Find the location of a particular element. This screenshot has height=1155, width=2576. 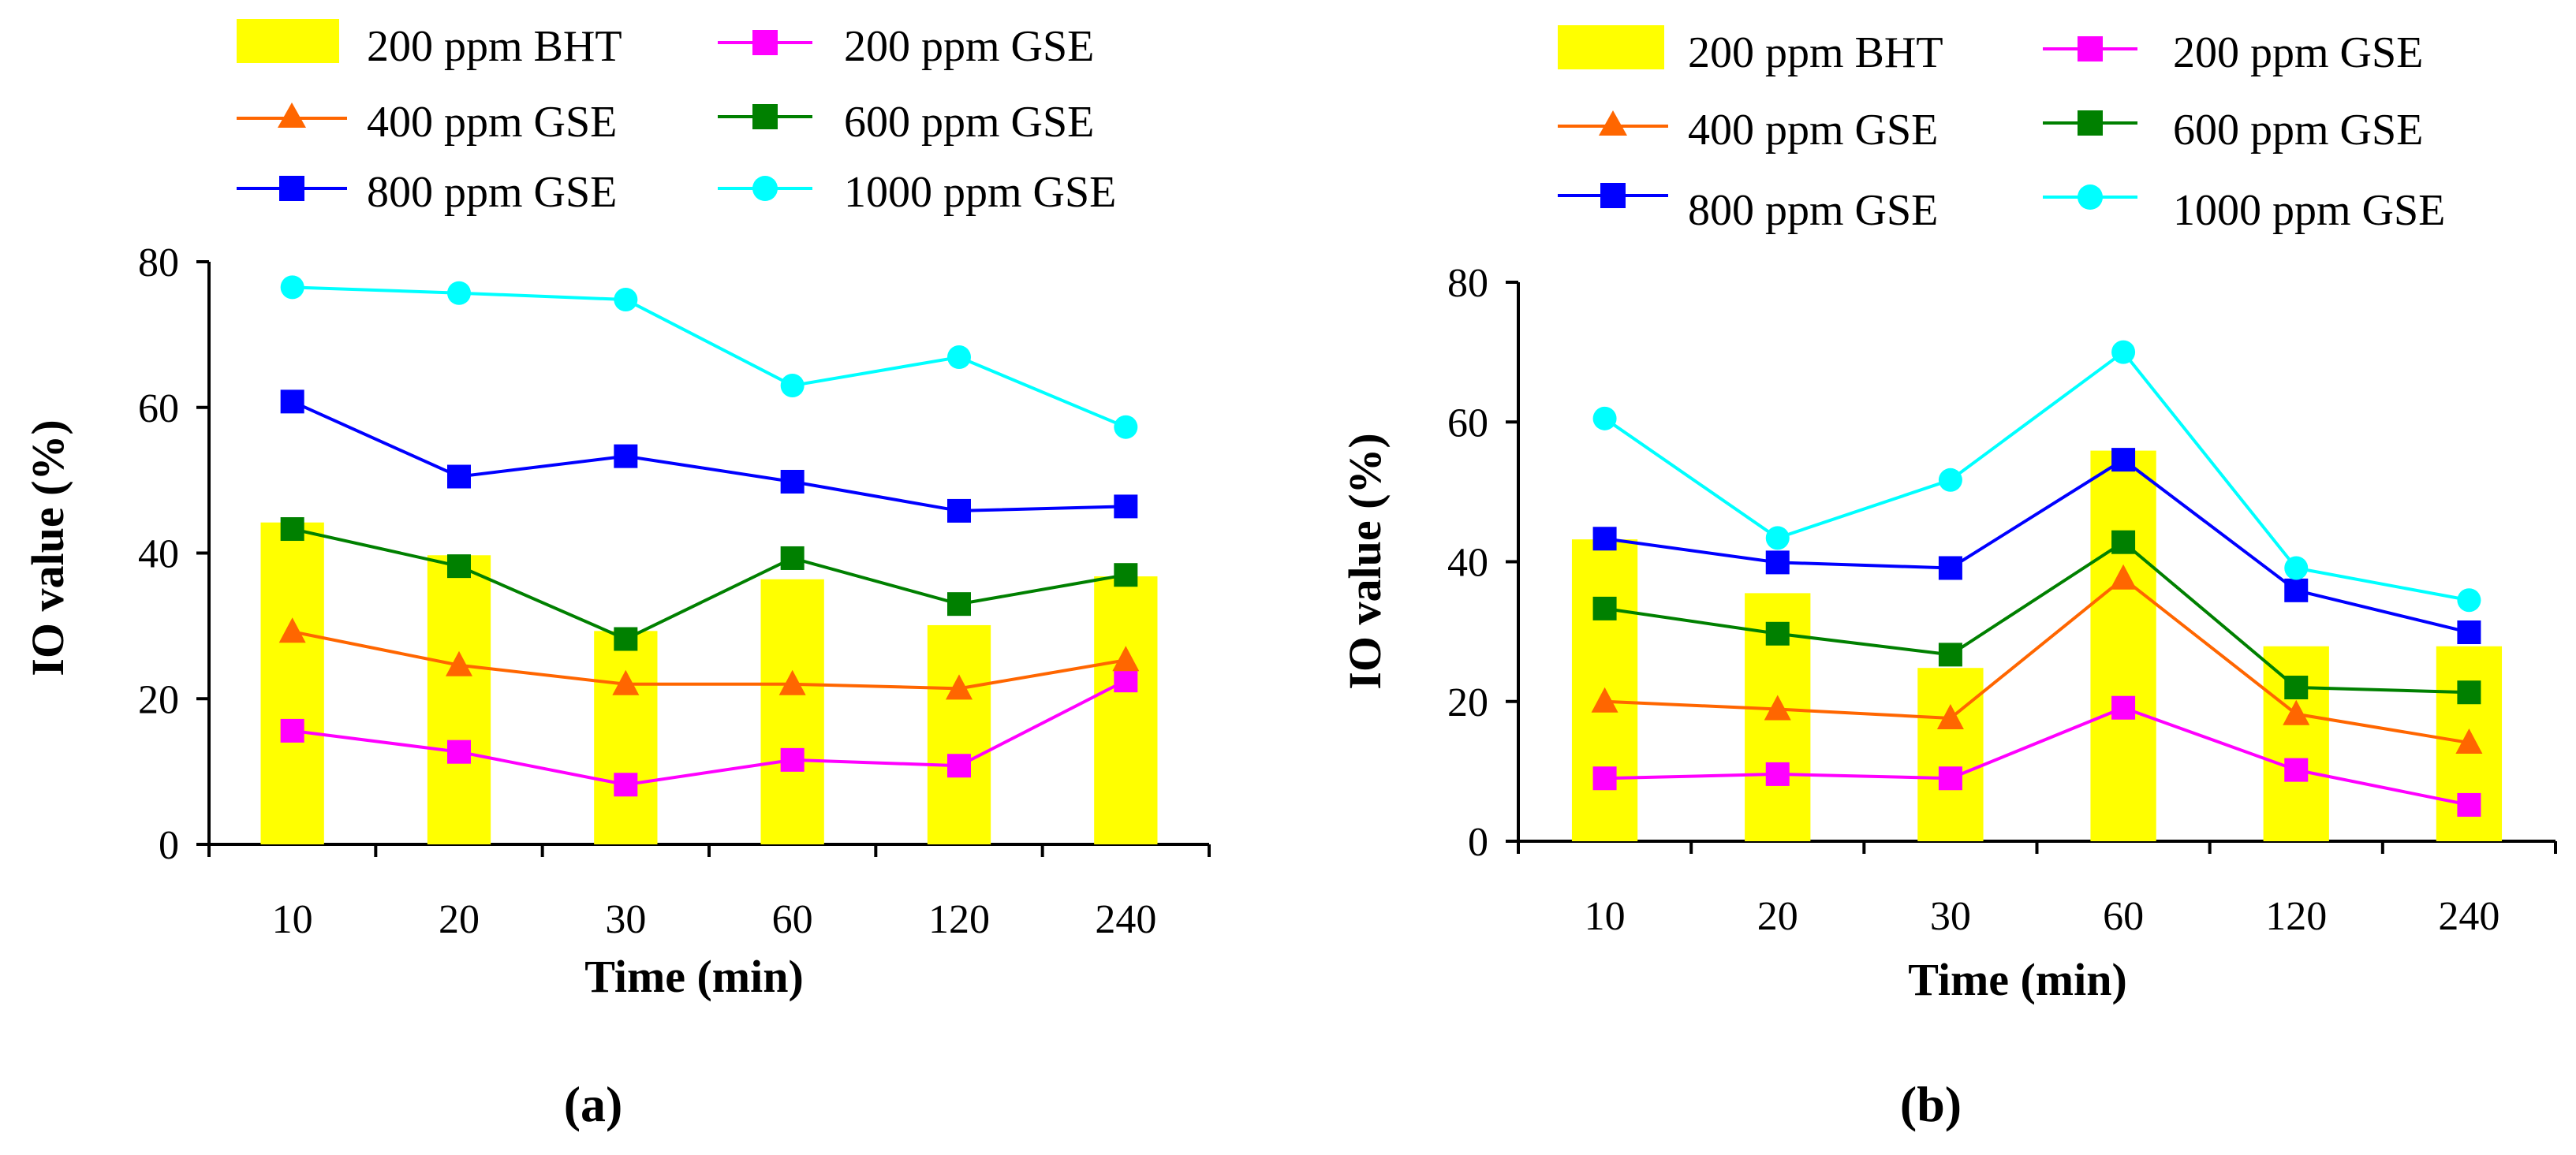

series-line-800-ppm-gse is located at coordinates (708, 456).